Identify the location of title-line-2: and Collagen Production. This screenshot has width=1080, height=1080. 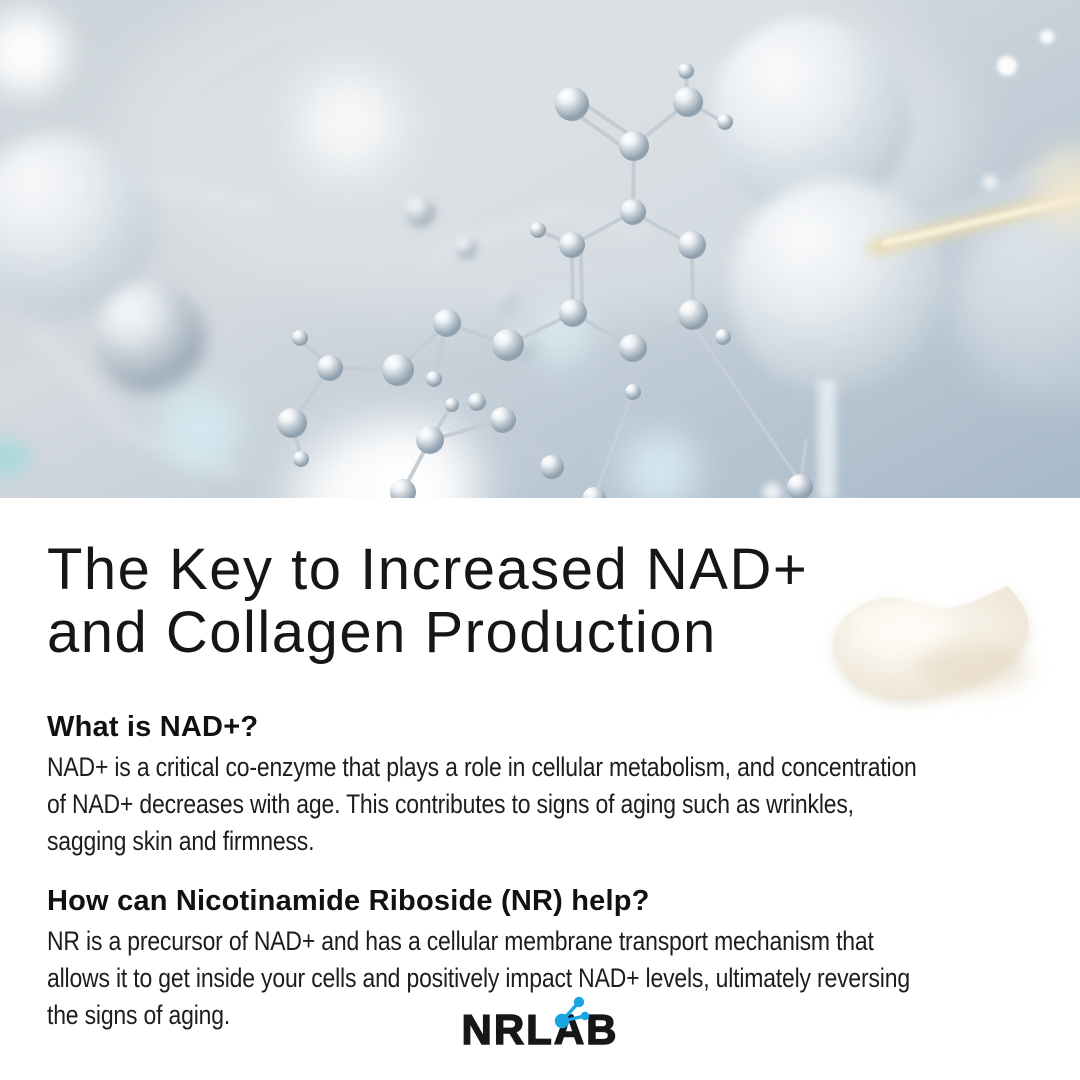
(382, 632).